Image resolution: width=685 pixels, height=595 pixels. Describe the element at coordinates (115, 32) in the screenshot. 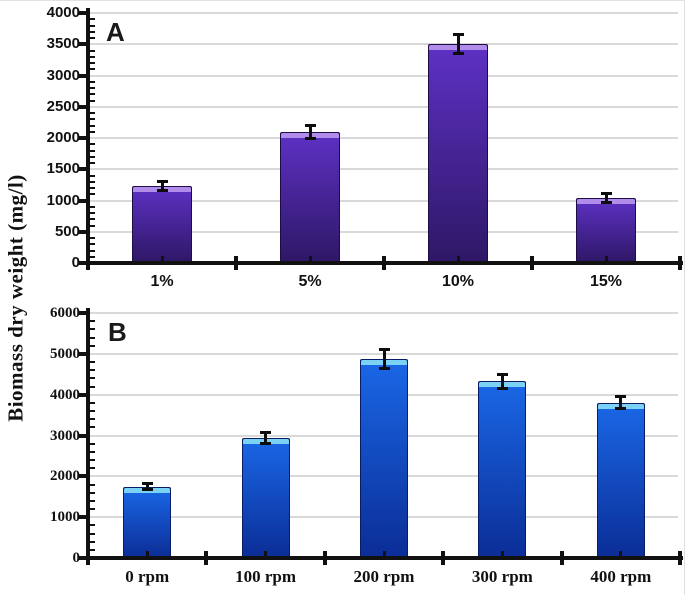

I see `panel-A-label: A` at that location.